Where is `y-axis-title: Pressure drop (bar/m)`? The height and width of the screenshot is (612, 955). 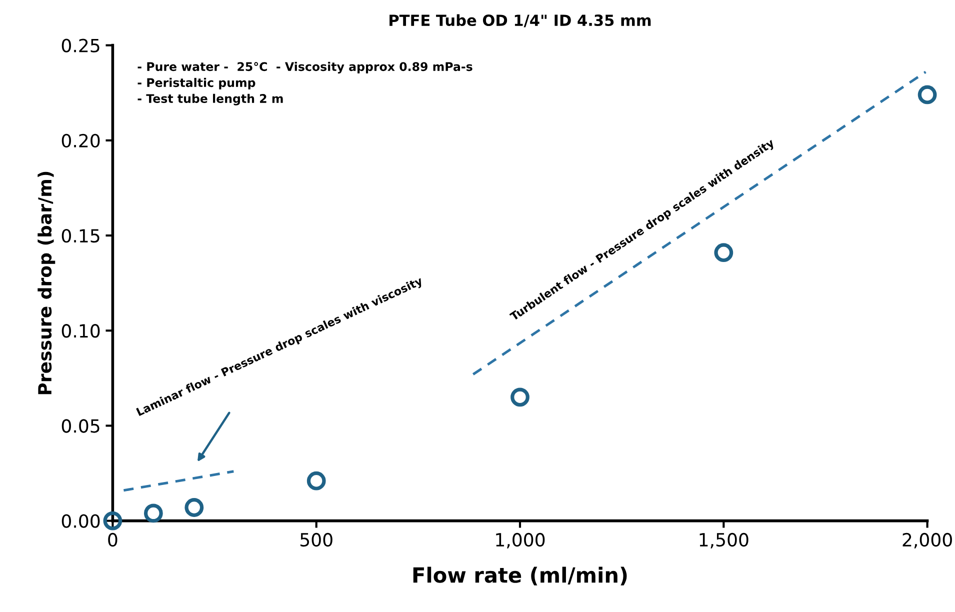
y-axis-title: Pressure drop (bar/m) is located at coordinates (47, 283).